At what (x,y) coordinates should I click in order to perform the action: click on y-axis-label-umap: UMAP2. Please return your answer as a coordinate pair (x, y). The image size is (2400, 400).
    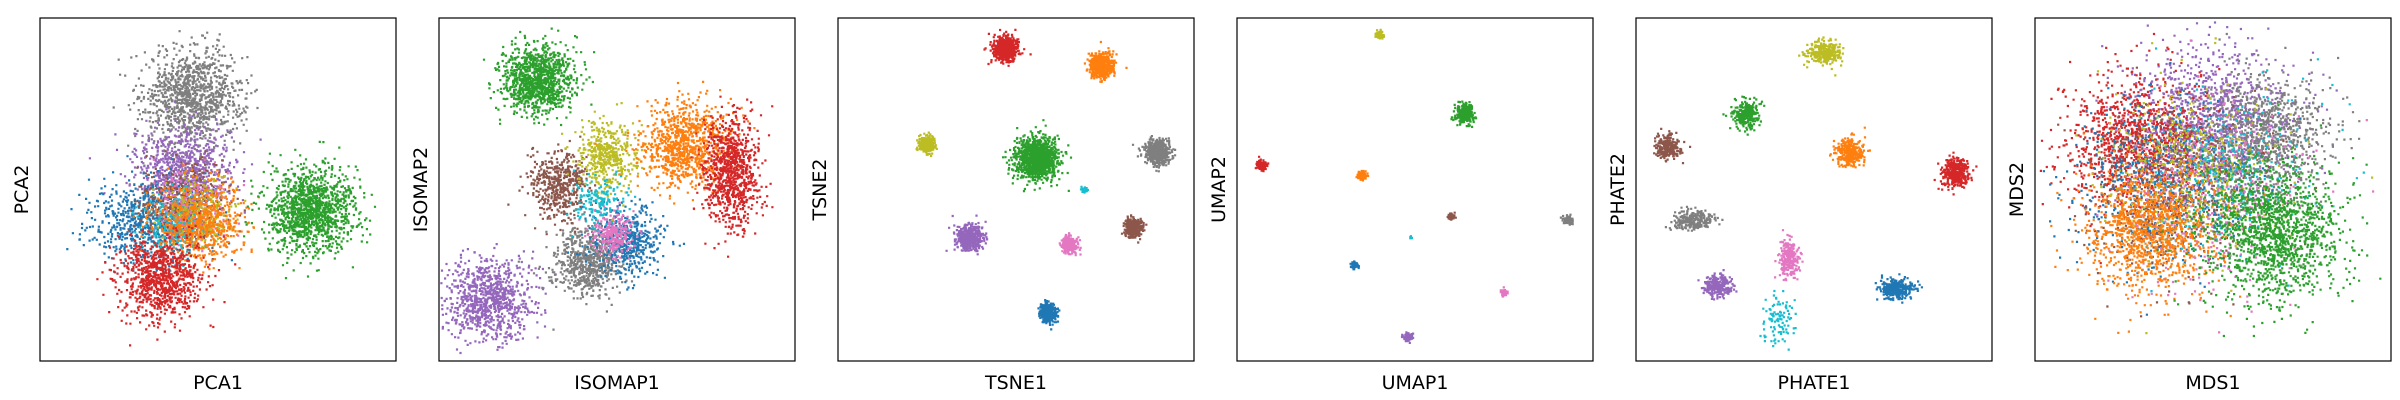
    Looking at the image, I should click on (1219, 189).